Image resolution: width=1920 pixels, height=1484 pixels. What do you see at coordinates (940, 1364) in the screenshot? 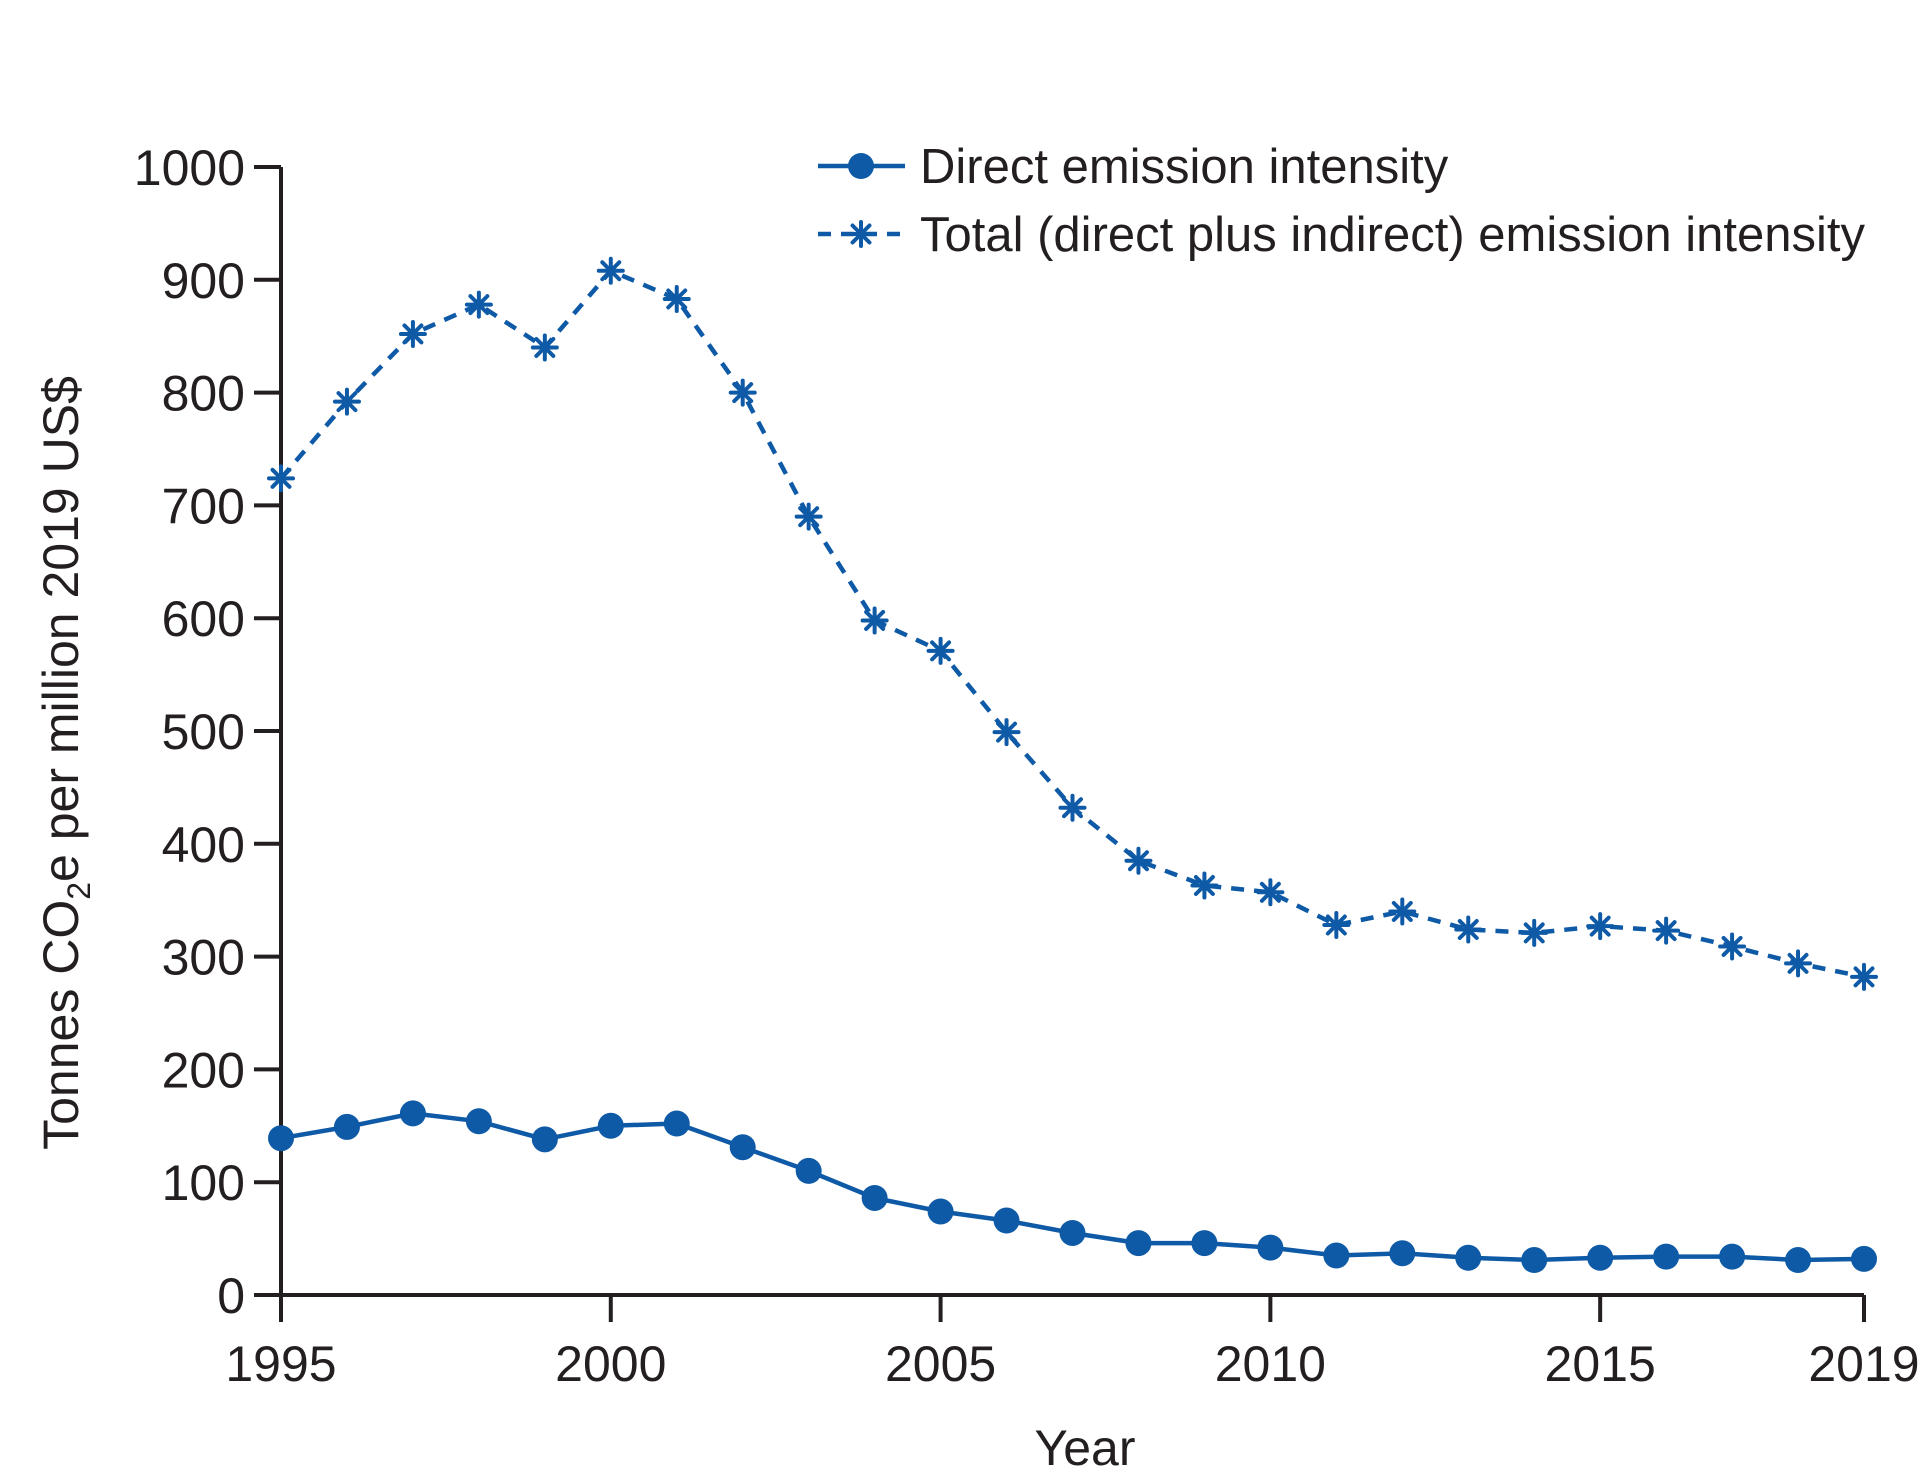
I see `x-tick-label: 2005` at bounding box center [940, 1364].